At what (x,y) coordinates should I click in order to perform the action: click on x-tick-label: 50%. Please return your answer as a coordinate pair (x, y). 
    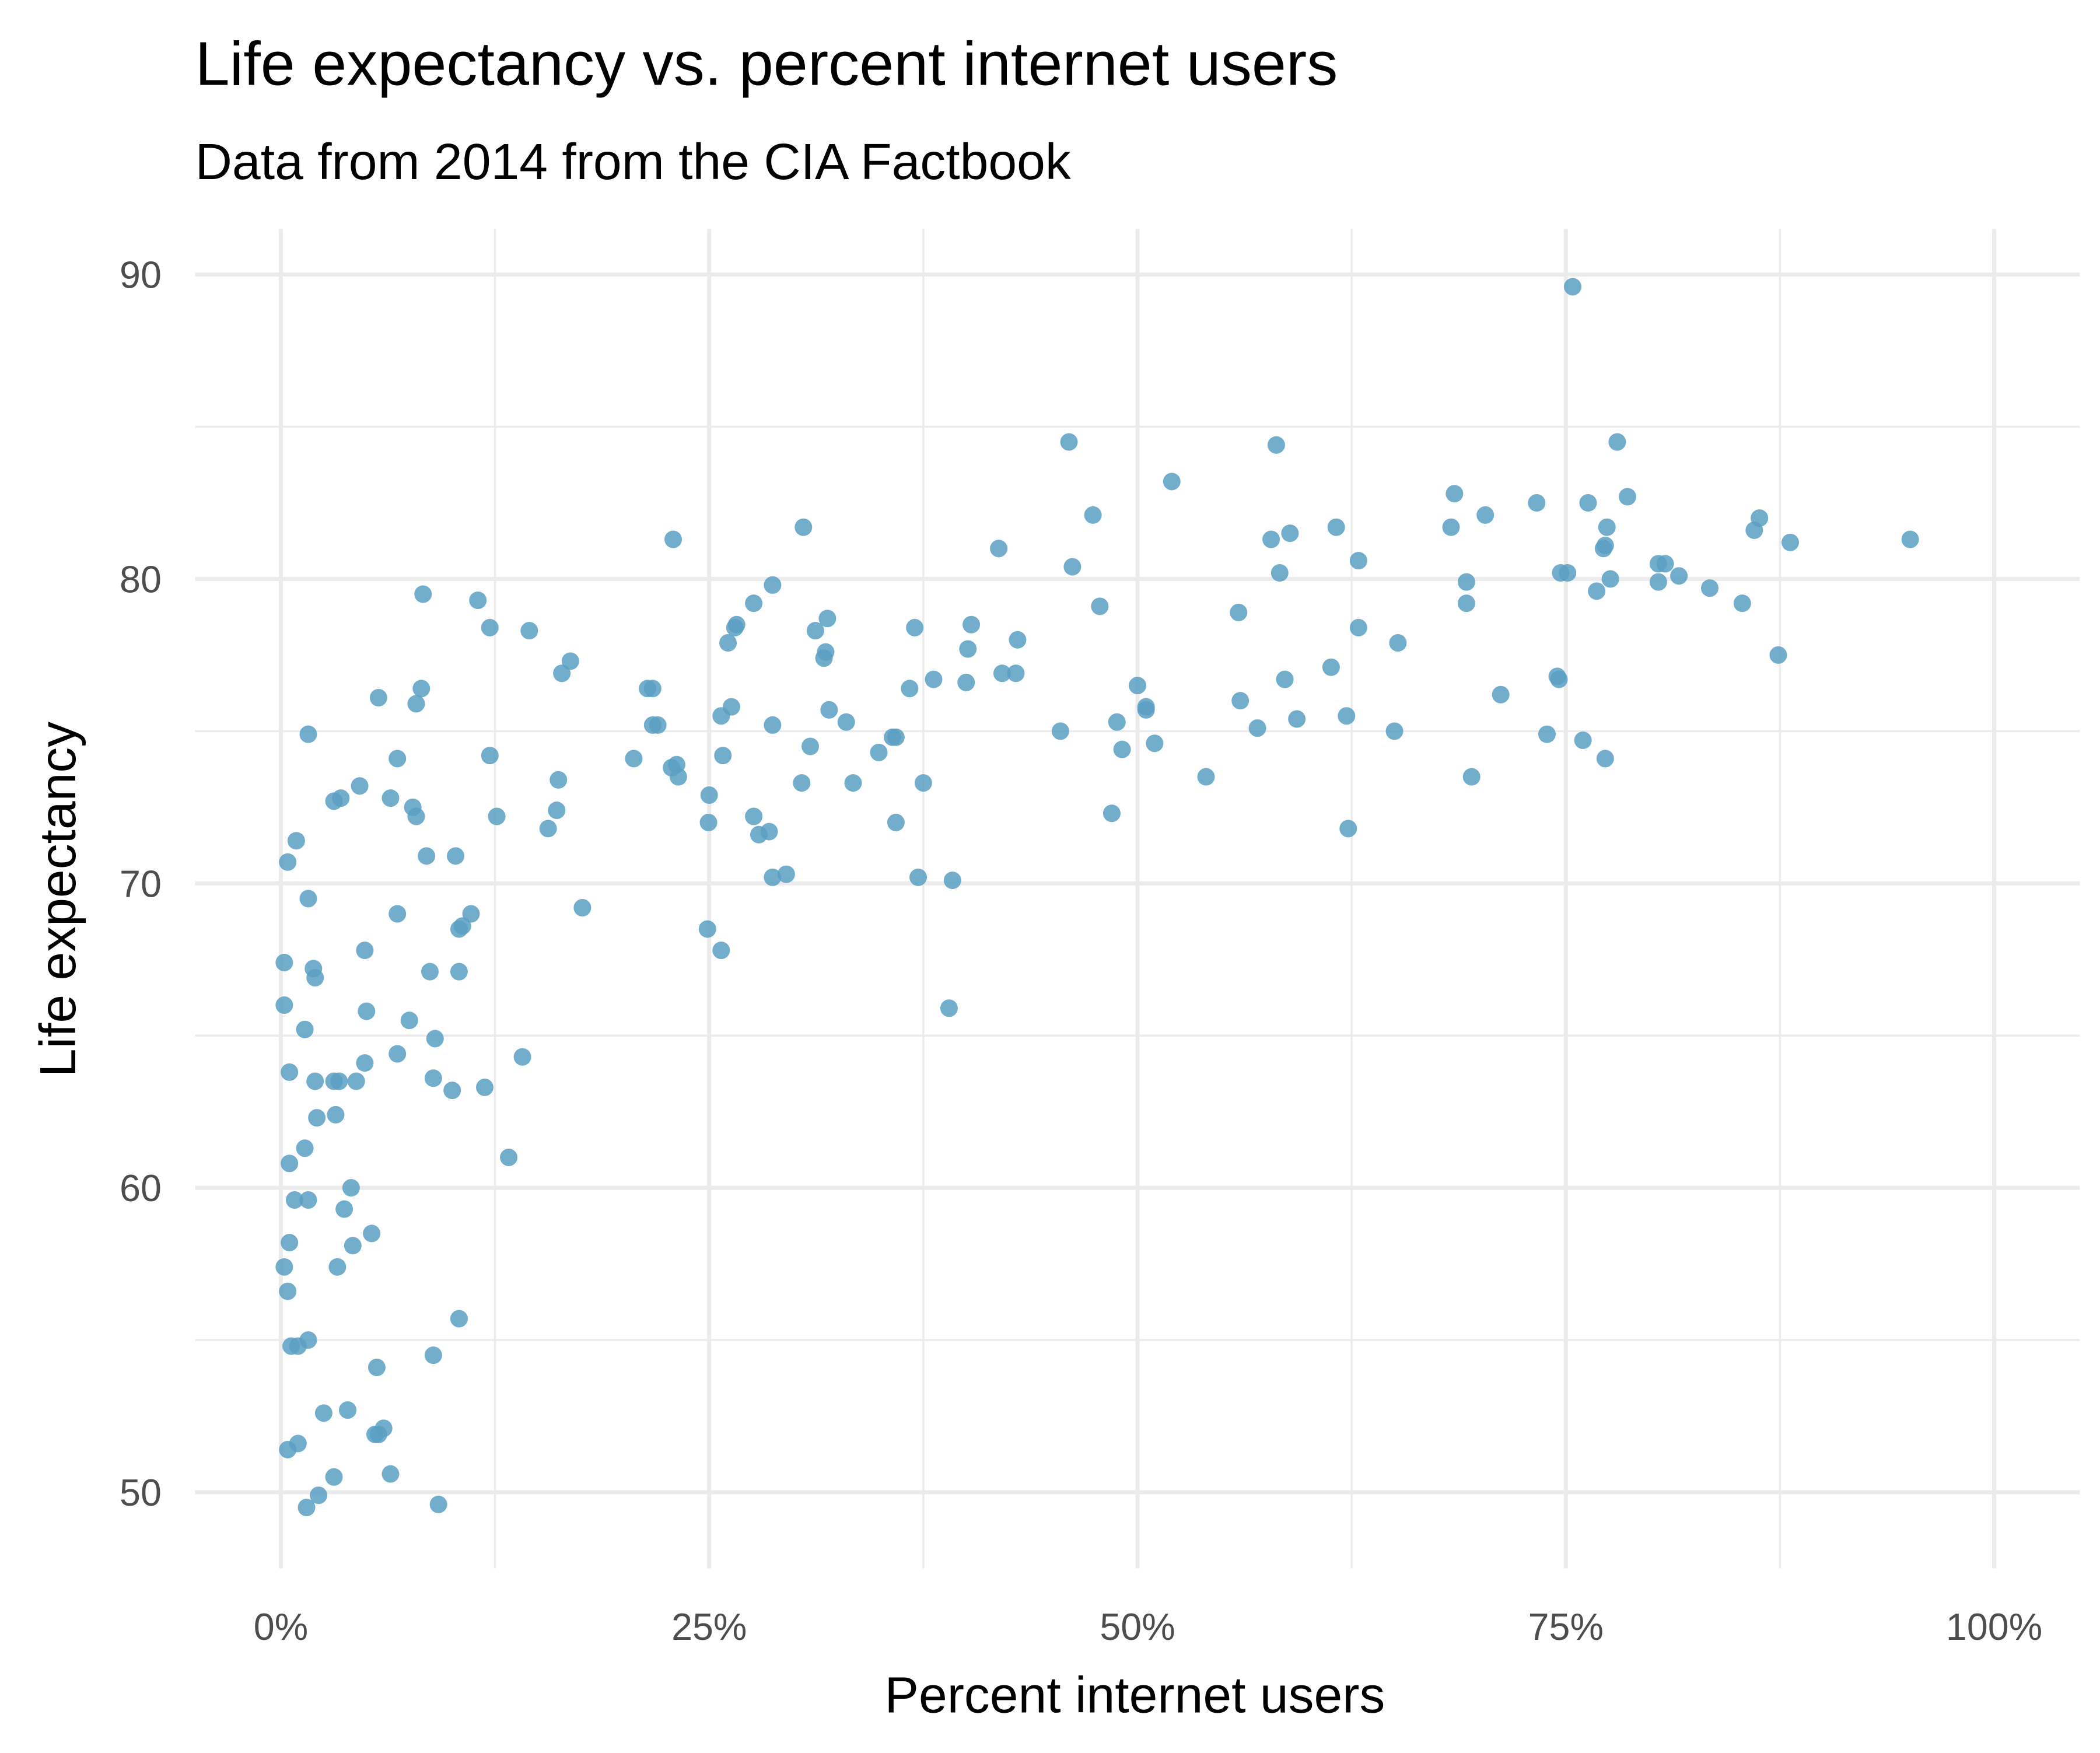
    Looking at the image, I should click on (1137, 1627).